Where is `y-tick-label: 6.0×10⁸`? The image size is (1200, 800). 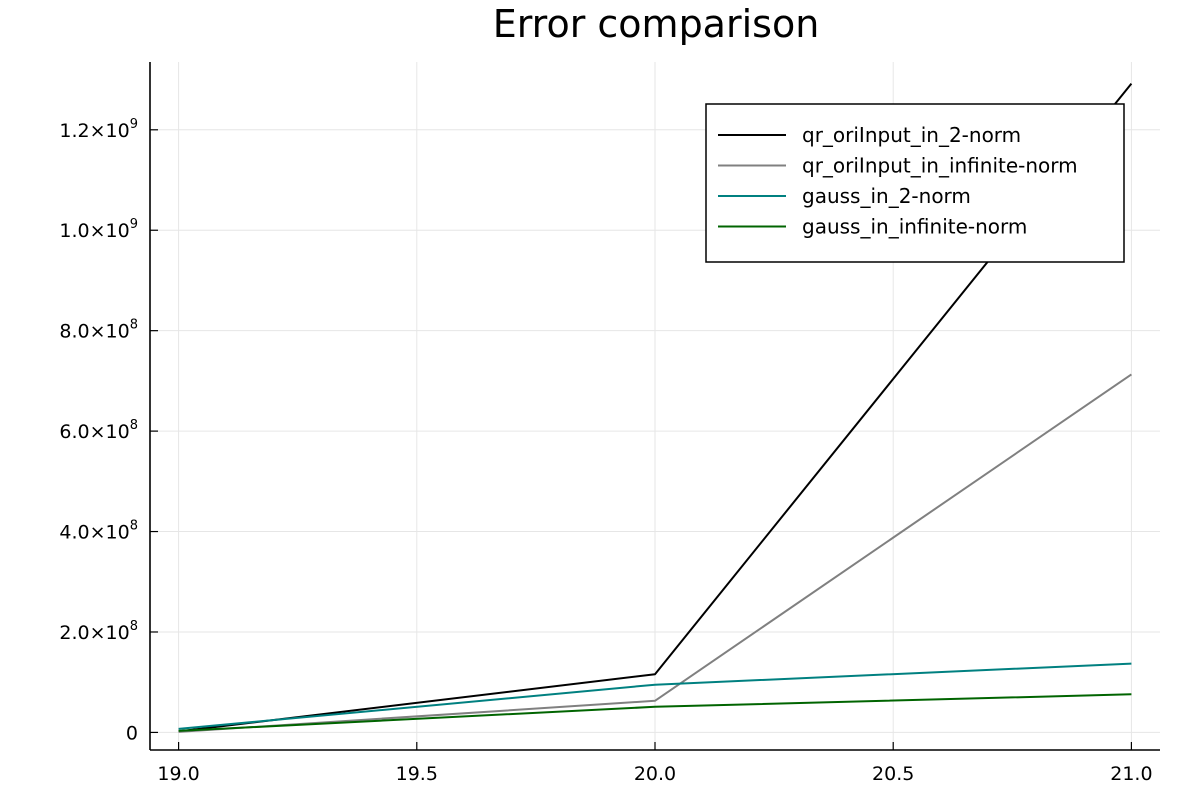 y-tick-label: 6.0×10⁸ is located at coordinates (98, 430).